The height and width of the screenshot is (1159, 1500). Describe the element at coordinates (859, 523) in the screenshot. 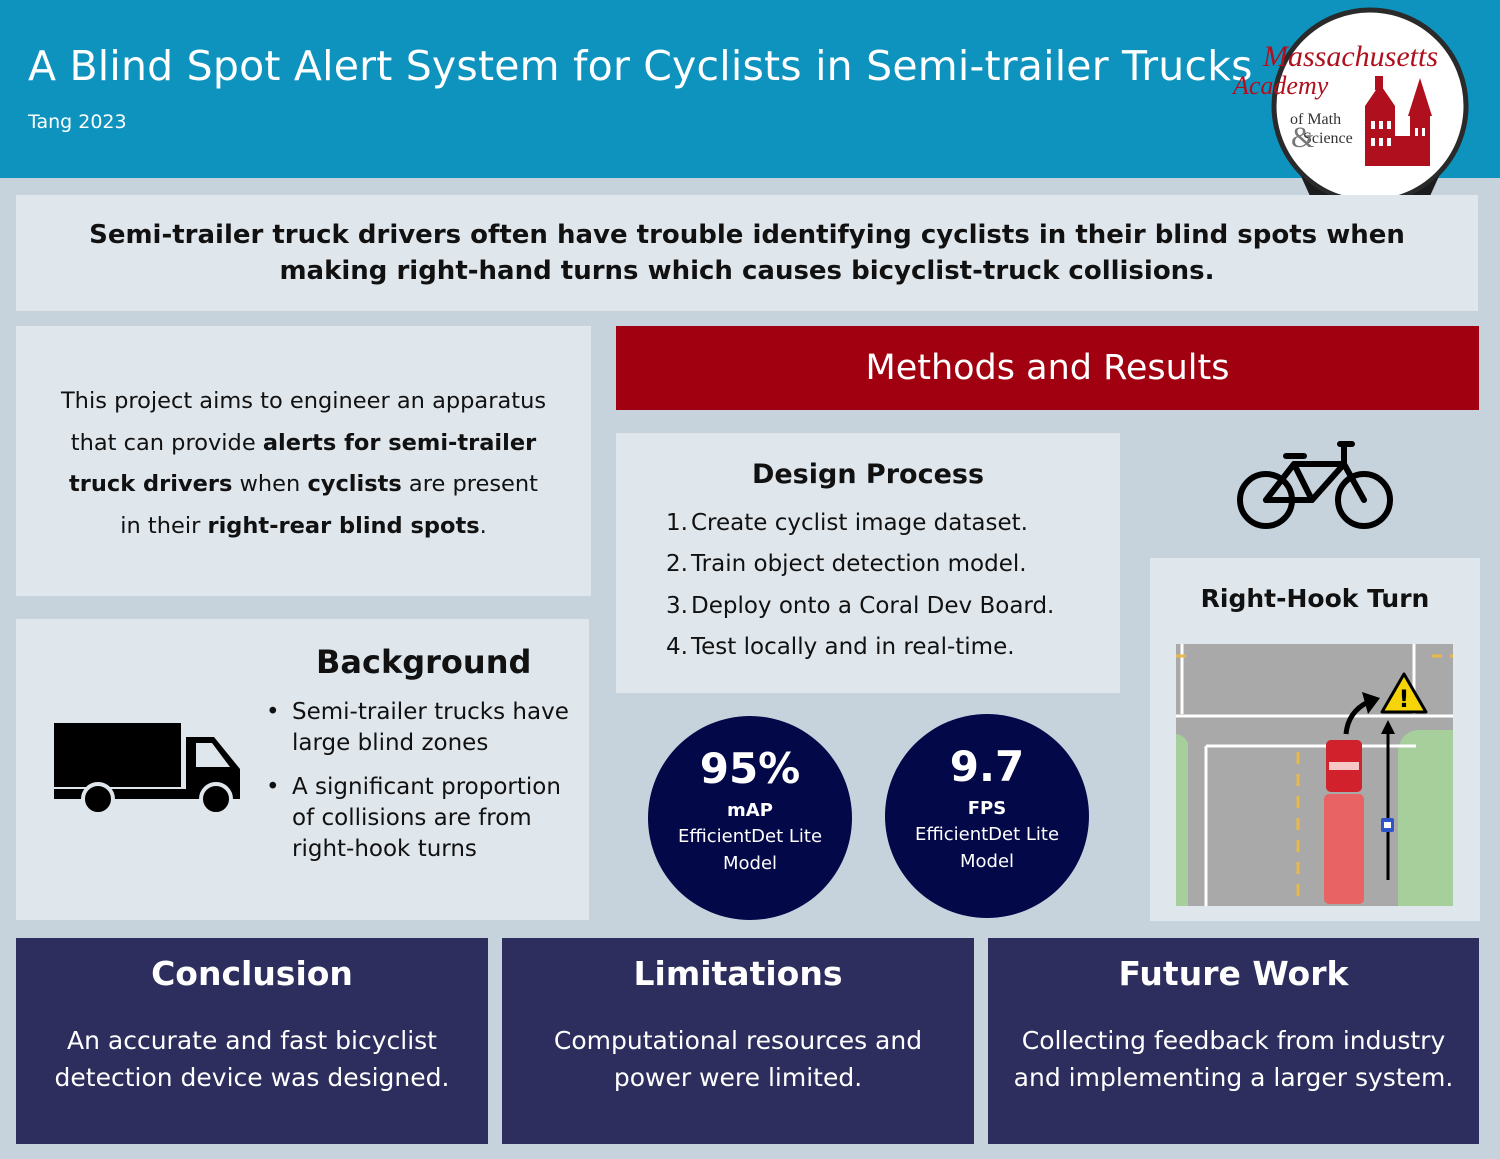

I see `step-text: Create cyclist image dataset.` at that location.